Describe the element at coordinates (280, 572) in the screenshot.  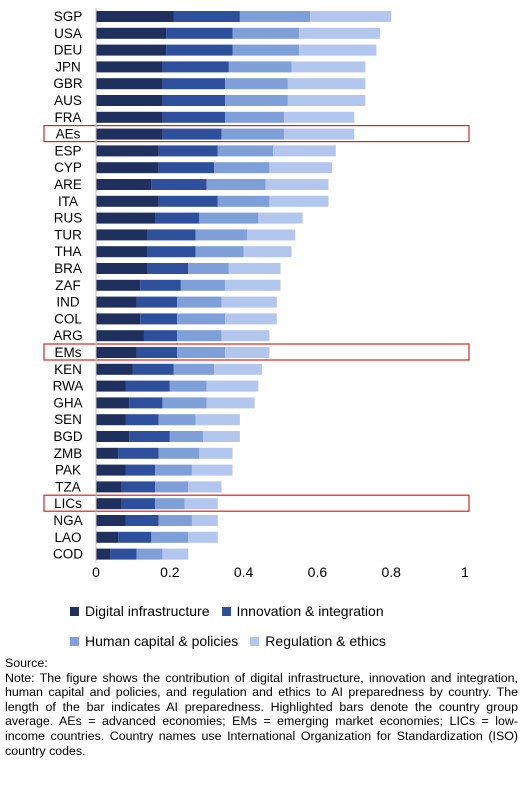
I see `x-axis-tick-labels: 0 0.2 0.4 0.6 0.8 1` at that location.